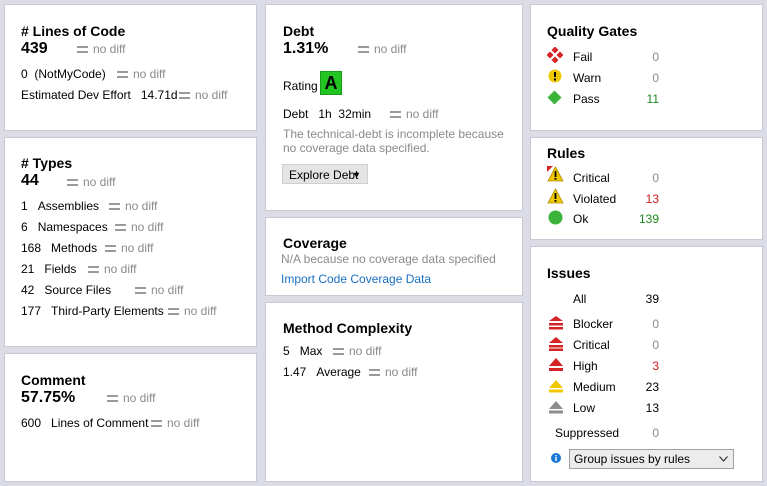 The image size is (767, 486). What do you see at coordinates (382, 49) in the screenshot?
I see `debt-diff: no diff` at bounding box center [382, 49].